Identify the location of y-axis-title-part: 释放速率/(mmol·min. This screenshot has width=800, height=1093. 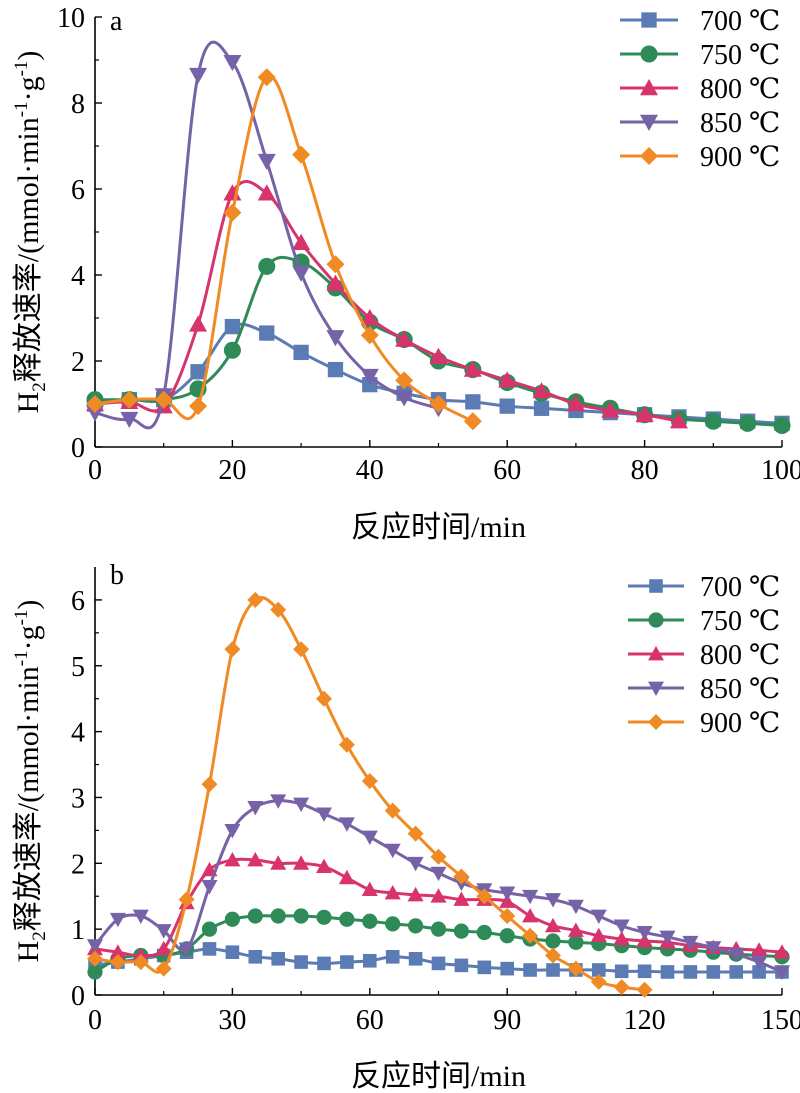
(28, 798).